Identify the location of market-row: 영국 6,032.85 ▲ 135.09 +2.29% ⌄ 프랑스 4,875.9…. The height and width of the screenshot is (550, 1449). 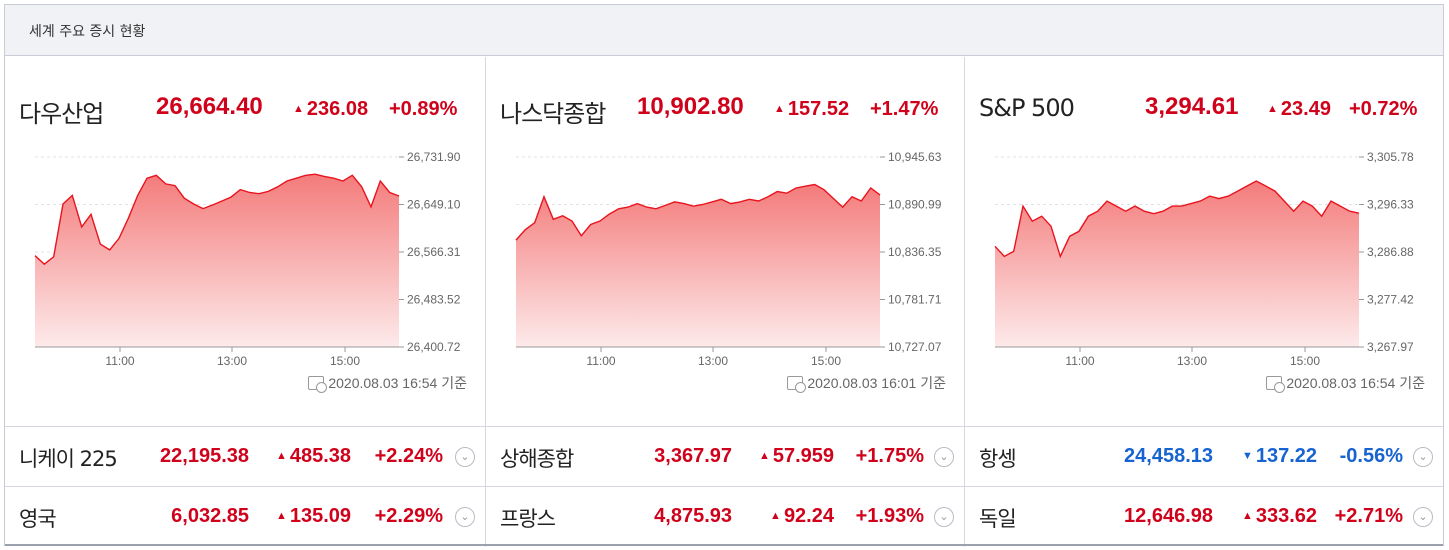
(724, 516).